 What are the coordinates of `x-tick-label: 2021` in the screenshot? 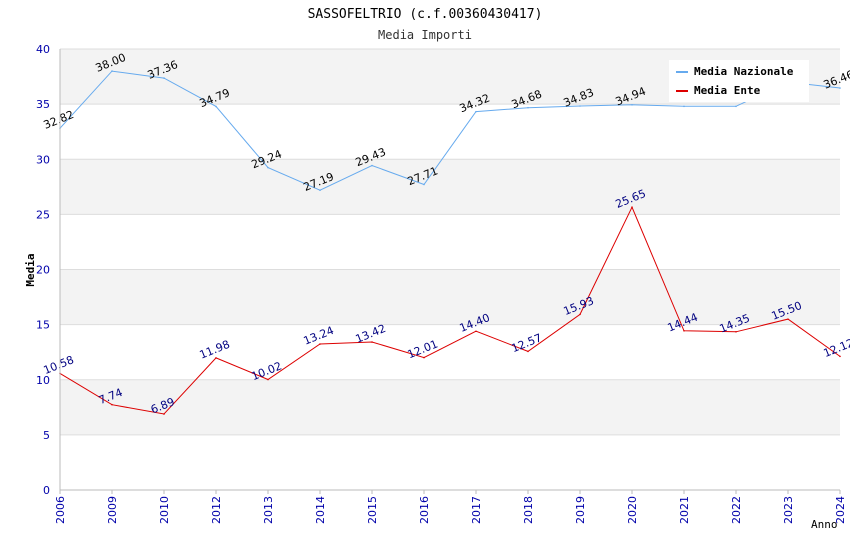 It's located at (684, 510).